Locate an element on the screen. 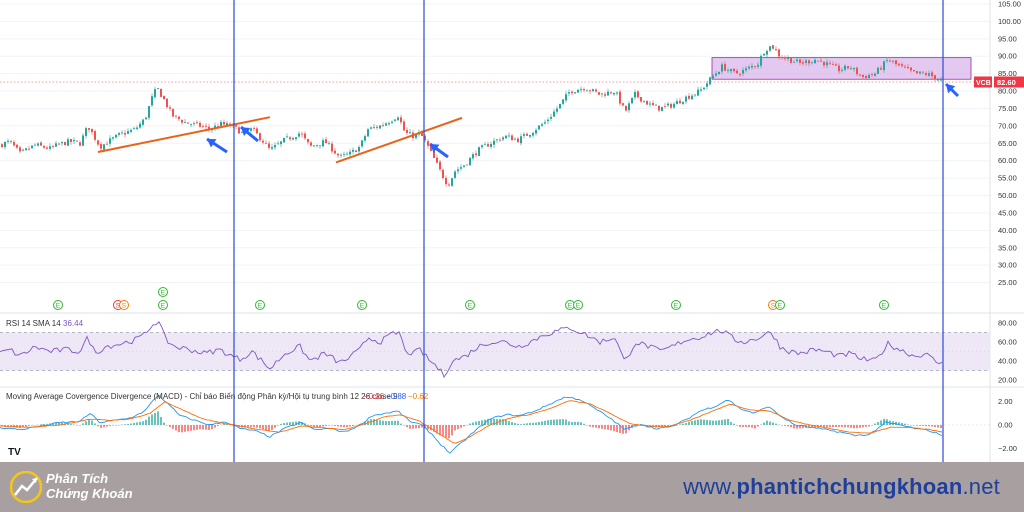 The width and height of the screenshot is (1024, 512). event-marker-glyph: S is located at coordinates (118, 306).